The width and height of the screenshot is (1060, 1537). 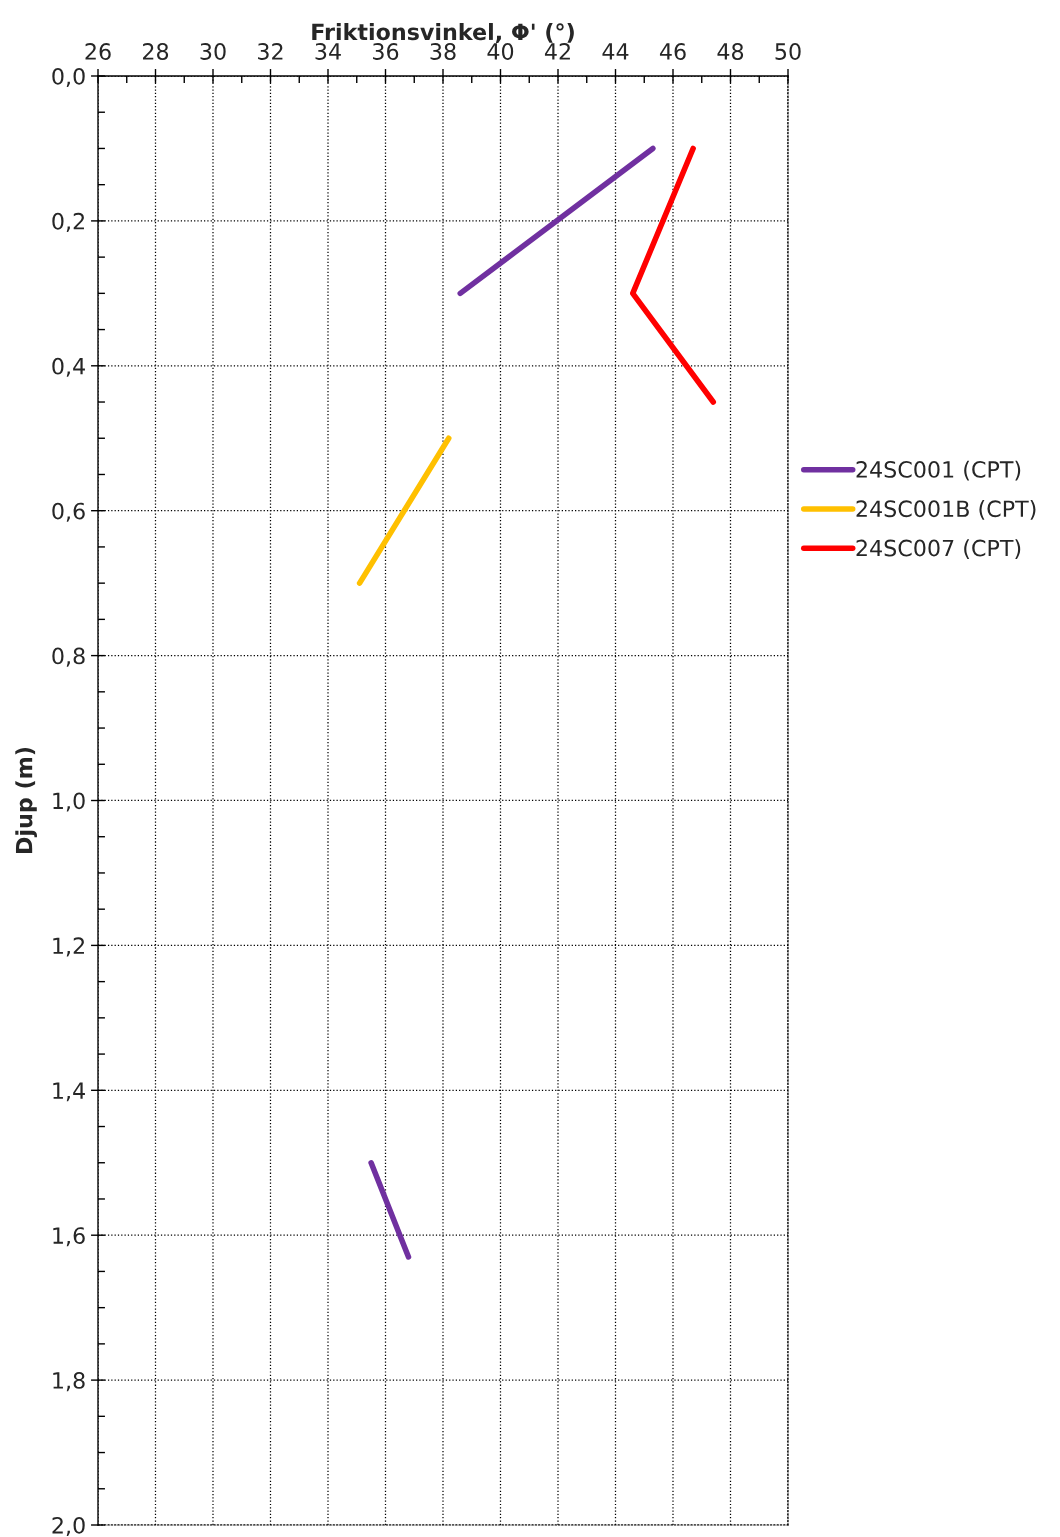 What do you see at coordinates (69, 1092) in the screenshot?
I see `y-tick-label: 1,4` at bounding box center [69, 1092].